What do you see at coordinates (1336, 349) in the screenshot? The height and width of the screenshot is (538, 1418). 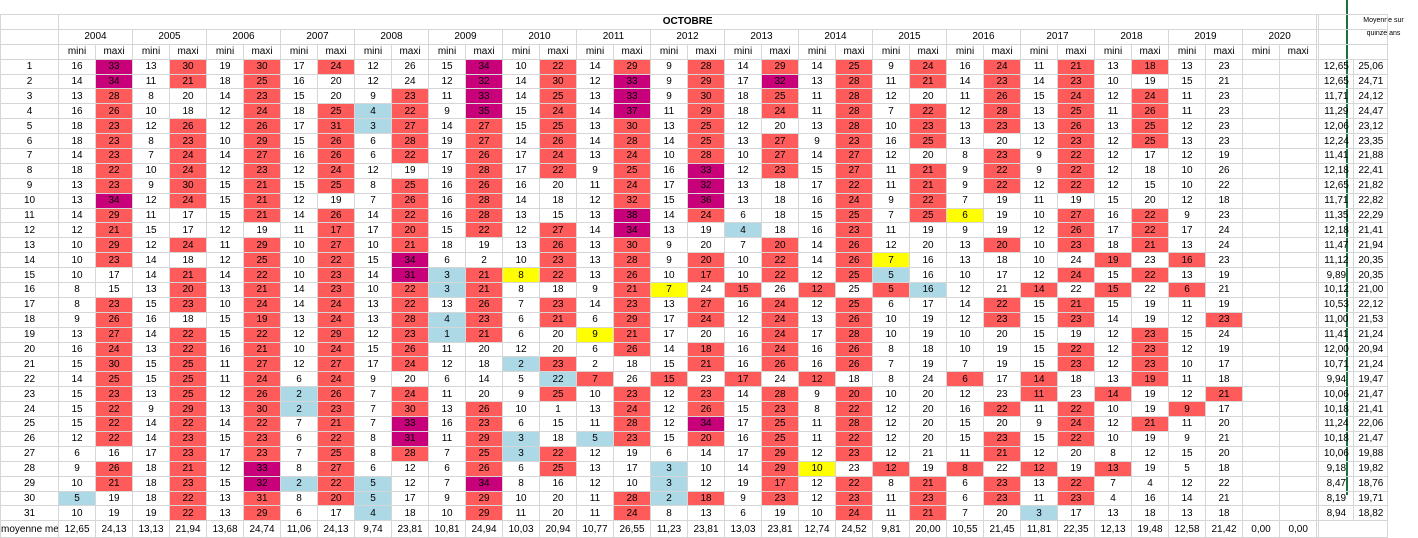 I see `avg-mini-cell: 12,00` at bounding box center [1336, 349].